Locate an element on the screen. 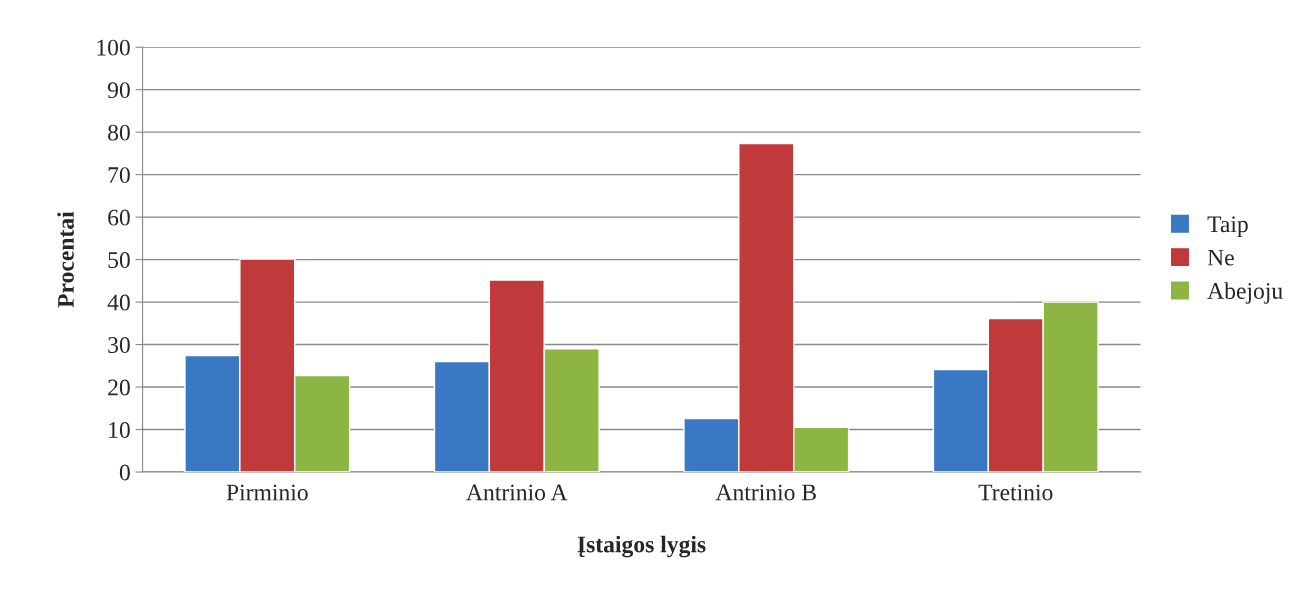 The width and height of the screenshot is (1296, 590). legend-label: Abejoju is located at coordinates (1245, 293).